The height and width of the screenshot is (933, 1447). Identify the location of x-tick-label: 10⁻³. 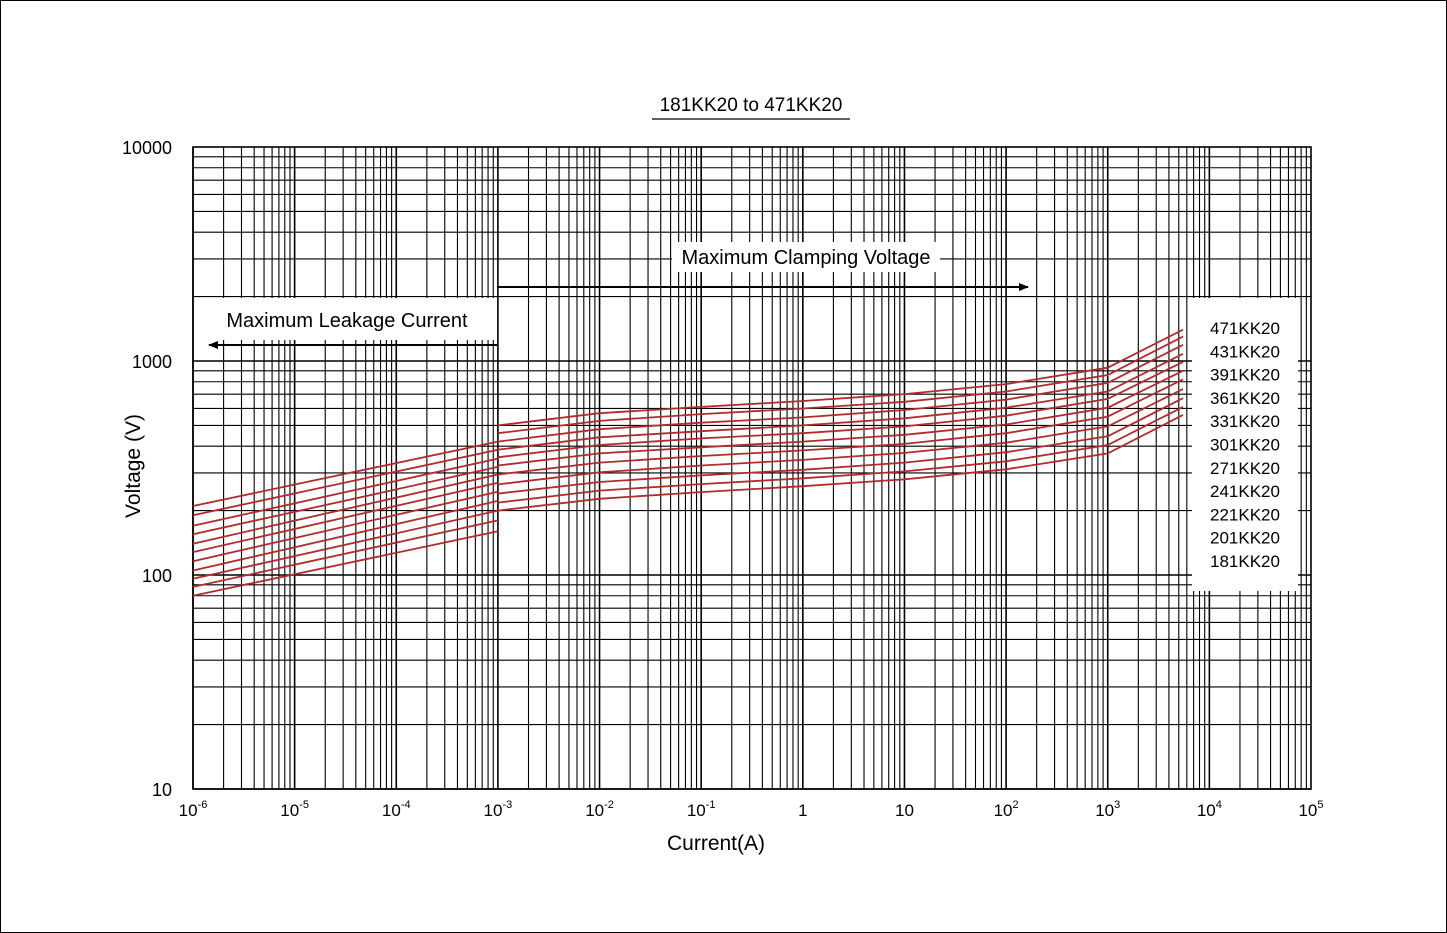
(498, 809).